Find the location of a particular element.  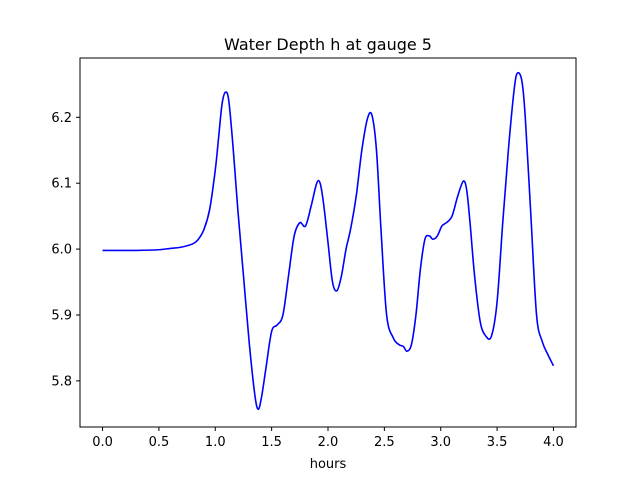

y-axis: 5.8 5.9 6.0 6.1 6.2 is located at coordinates (65, 250).